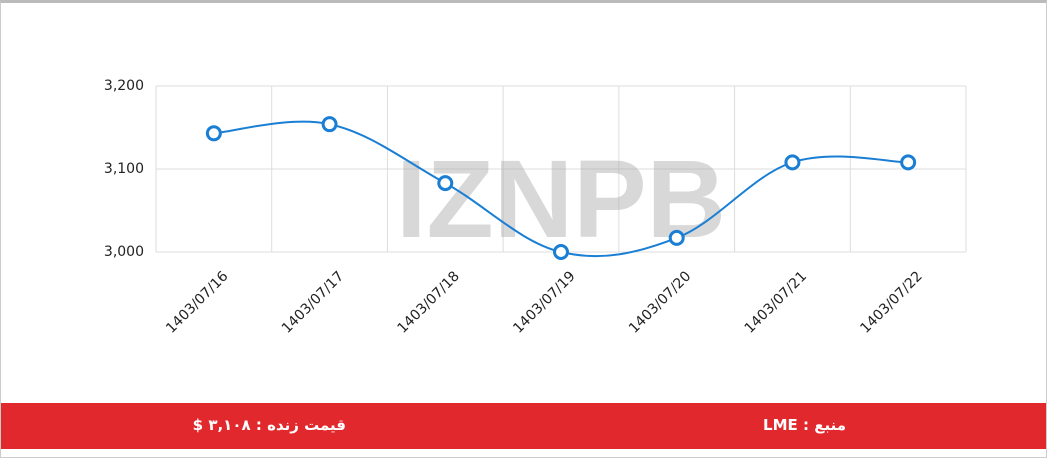  What do you see at coordinates (523, 426) in the screenshot?
I see `footer-bar: قیمت زنده : ۳,۱۰۸ $ منبع : LME` at bounding box center [523, 426].